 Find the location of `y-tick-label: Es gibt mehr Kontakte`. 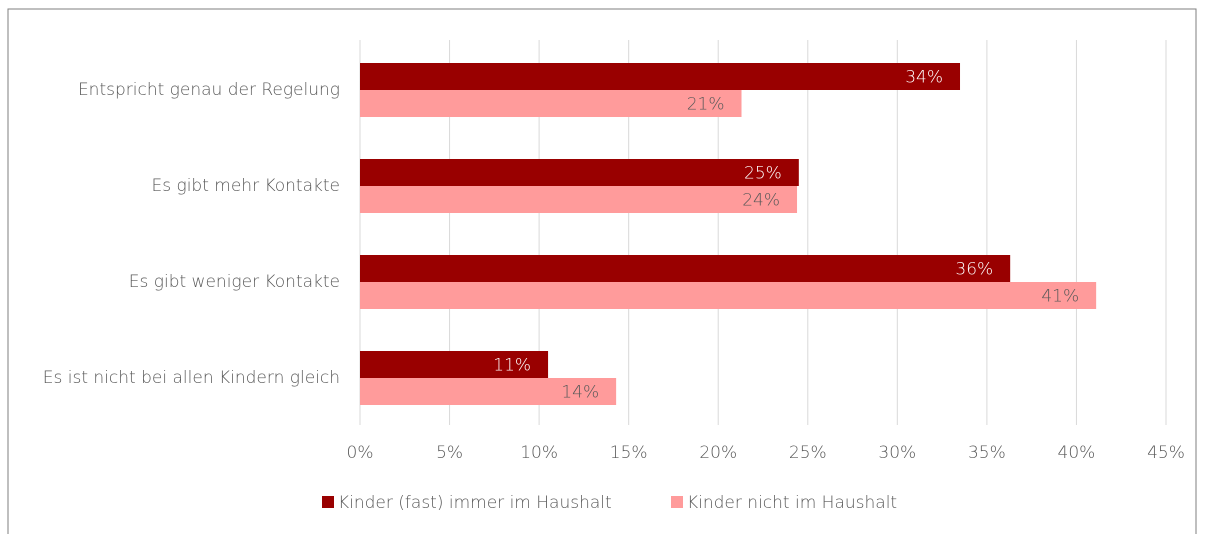

y-tick-label: Es gibt mehr Kontakte is located at coordinates (245, 186).